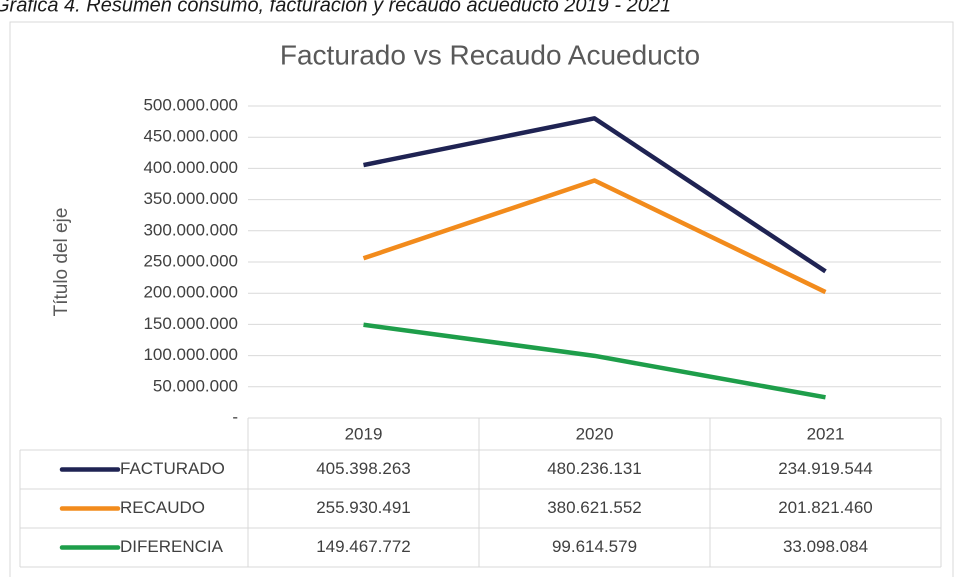 This screenshot has width=957, height=577. What do you see at coordinates (190, 198) in the screenshot?
I see `y-tick-label: 350.000.000` at bounding box center [190, 198].